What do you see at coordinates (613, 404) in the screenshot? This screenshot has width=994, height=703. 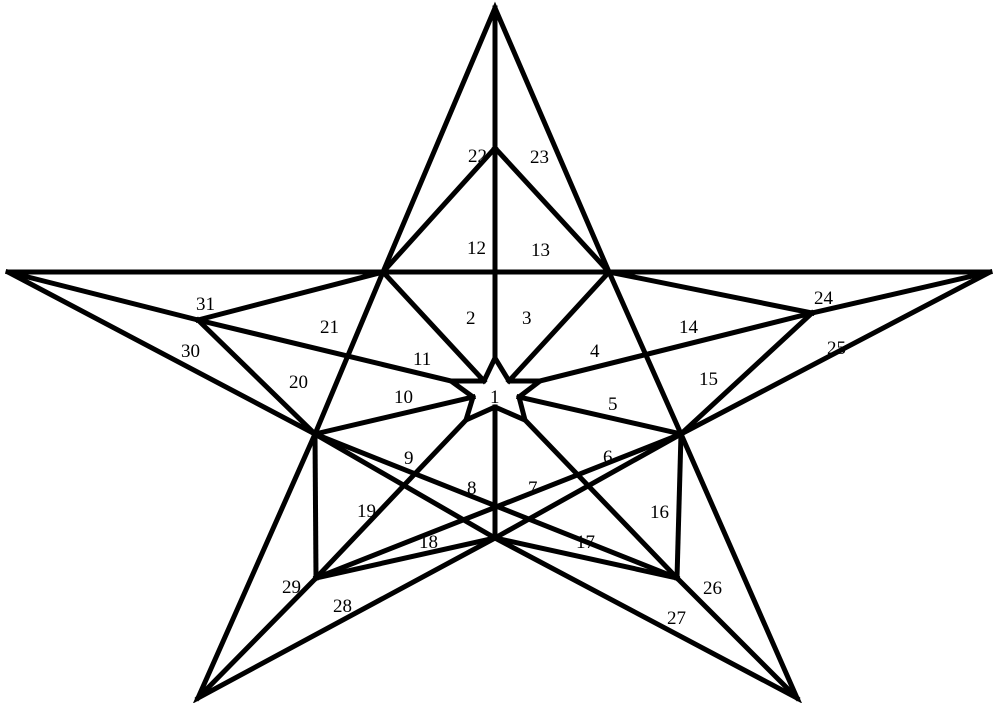 I see `region-label-5: 5` at bounding box center [613, 404].